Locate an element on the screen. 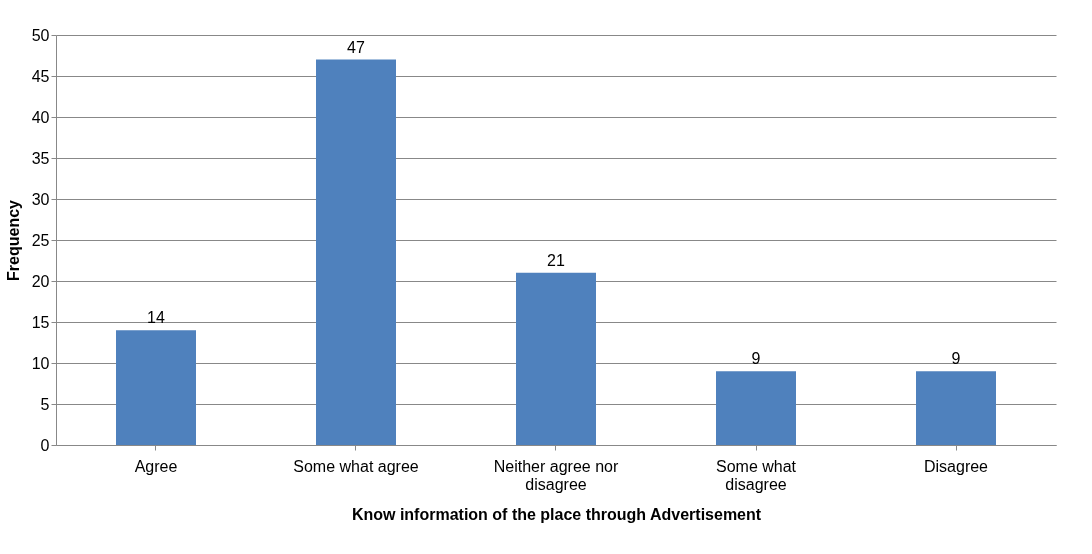 The image size is (1092, 554). y-tick-label: 15 is located at coordinates (40, 322).